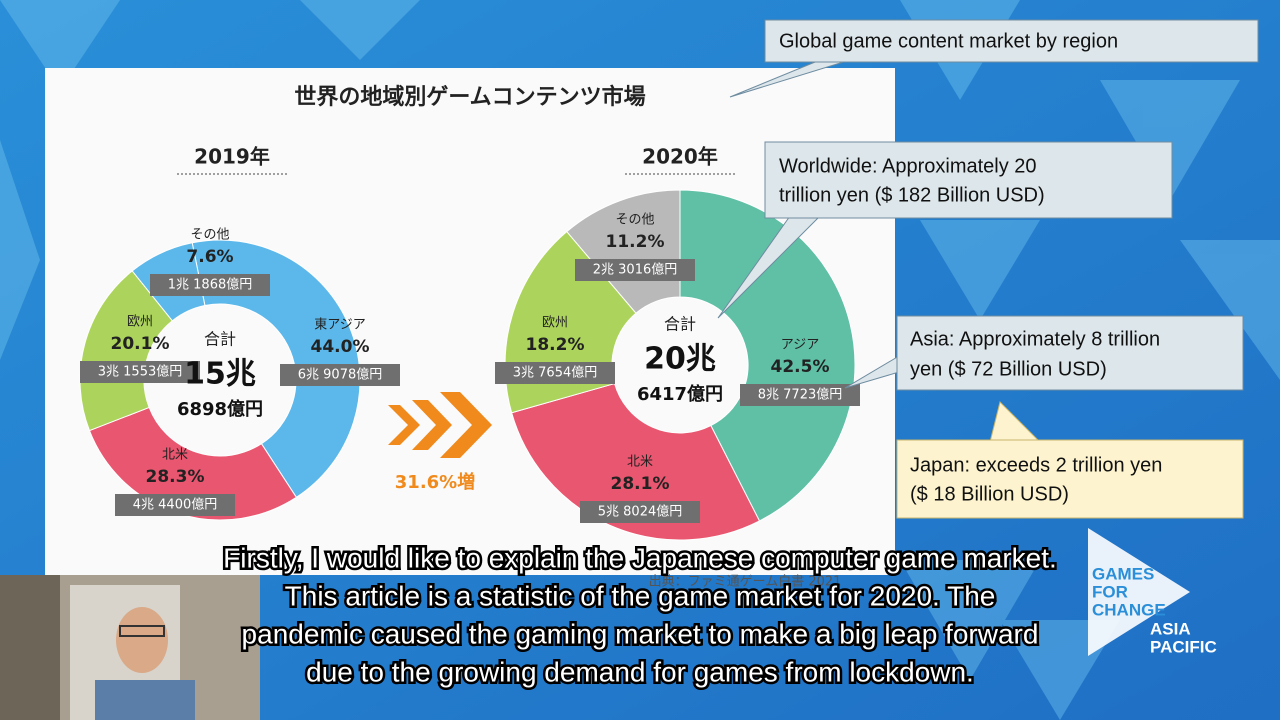 The image size is (1280, 724). Describe the element at coordinates (340, 347) in the screenshot. I see `value-label: 44.0%` at that location.